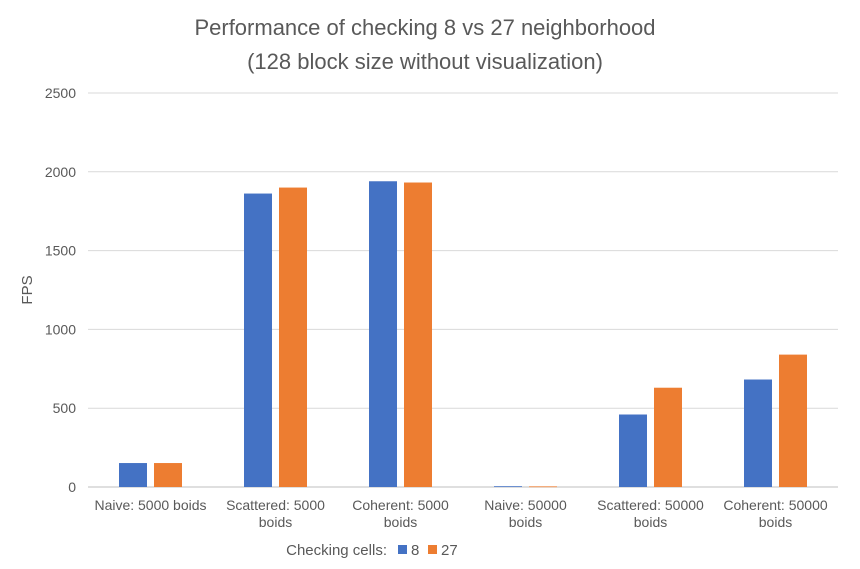 This screenshot has width=860, height=569. Describe the element at coordinates (72, 487) in the screenshot. I see `y-tick-label: 0` at that location.